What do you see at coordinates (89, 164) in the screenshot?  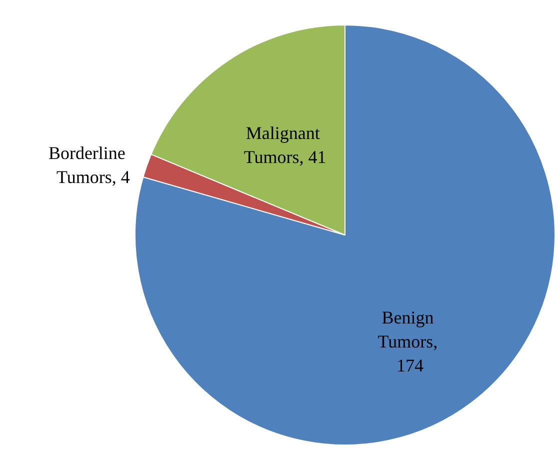 I see `data-label: Borderline Tumors, 4` at bounding box center [89, 164].